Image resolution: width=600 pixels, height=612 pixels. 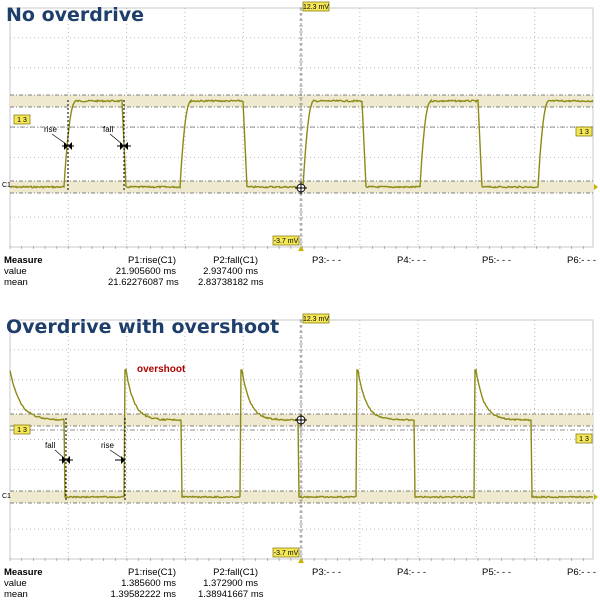 What do you see at coordinates (231, 282) in the screenshot?
I see `measure-p2-mean: 2.83738182 ms` at bounding box center [231, 282].